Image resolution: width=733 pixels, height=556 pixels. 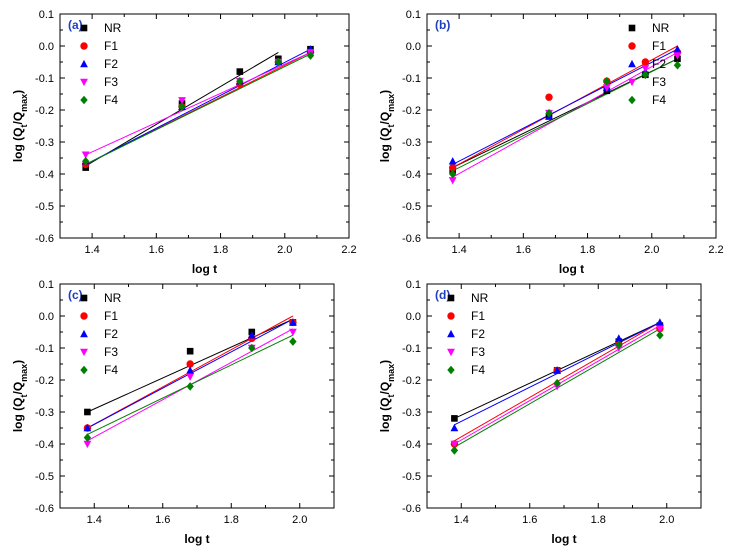 I want to click on legend-label-f2: F2, so click(x=111, y=334).